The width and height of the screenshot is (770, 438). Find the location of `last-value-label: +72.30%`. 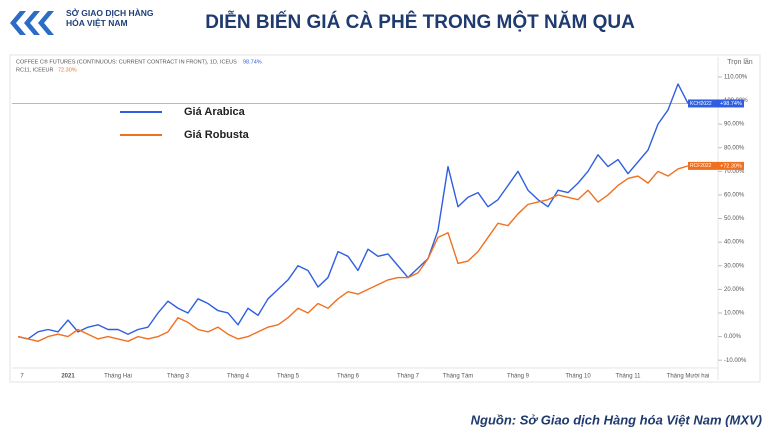

last-value-label: +72.30% is located at coordinates (731, 166).